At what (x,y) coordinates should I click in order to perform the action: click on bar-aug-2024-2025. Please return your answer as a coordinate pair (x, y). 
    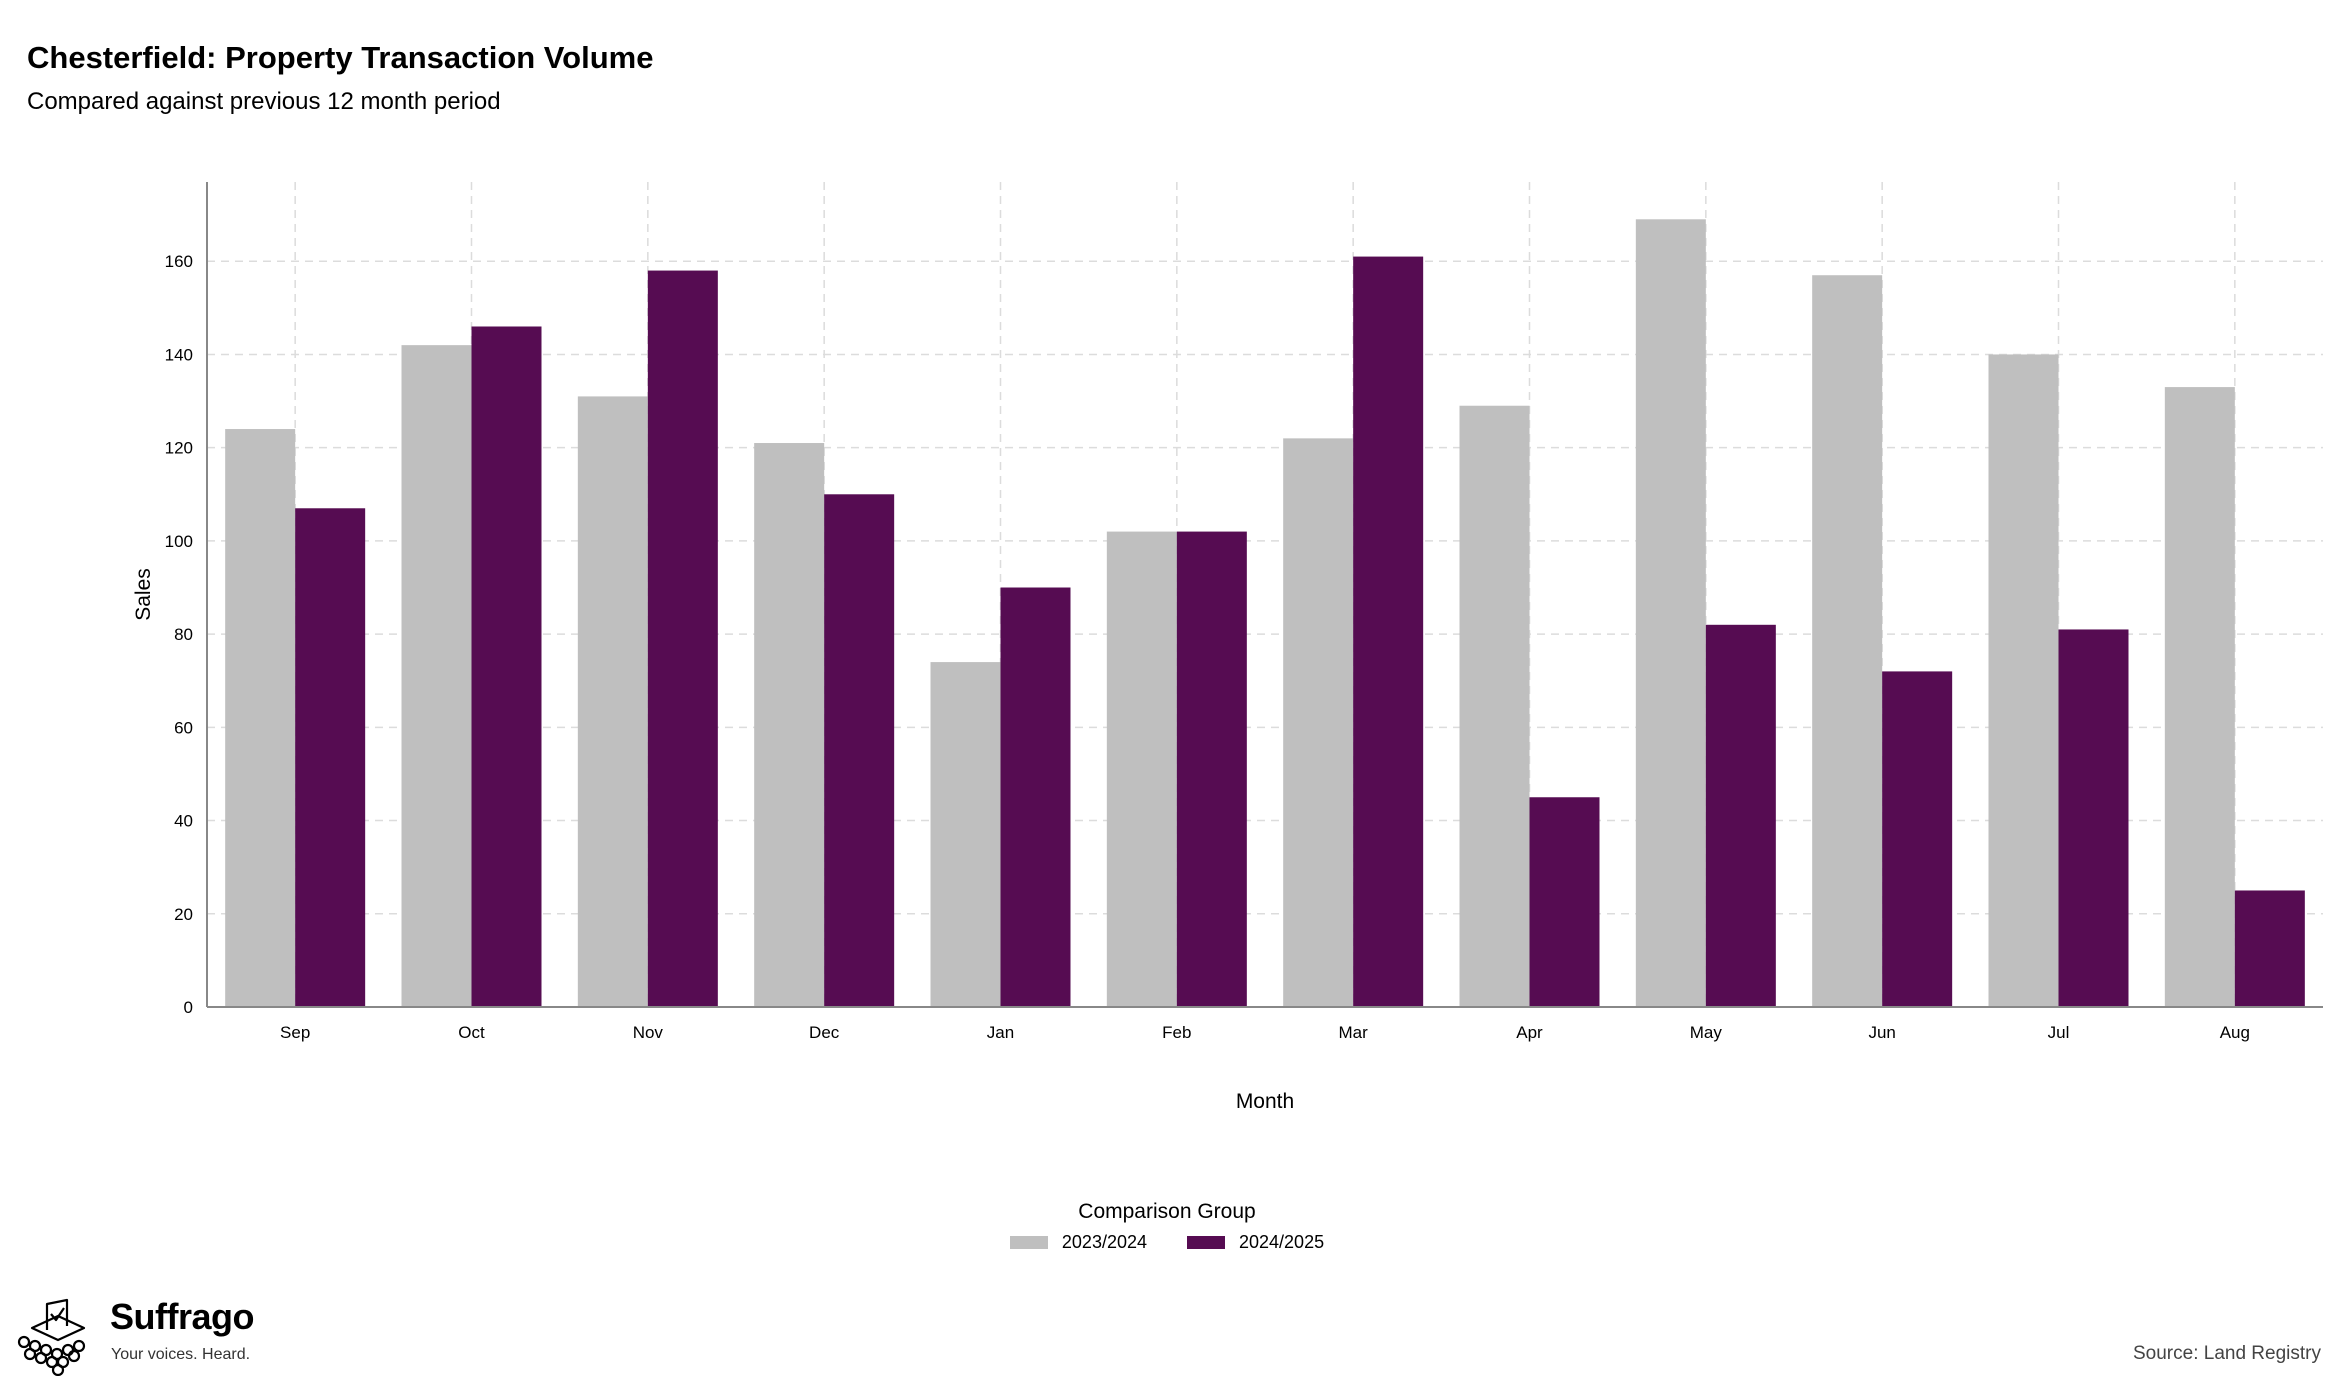
    Looking at the image, I should click on (2269, 948).